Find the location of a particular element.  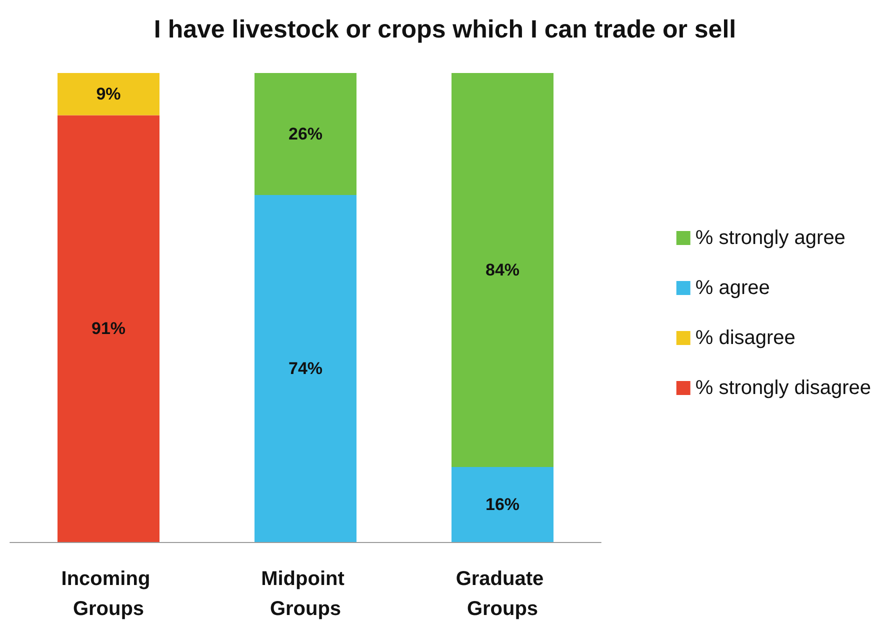

x-tick-label: Graduate Groups is located at coordinates (503, 594).